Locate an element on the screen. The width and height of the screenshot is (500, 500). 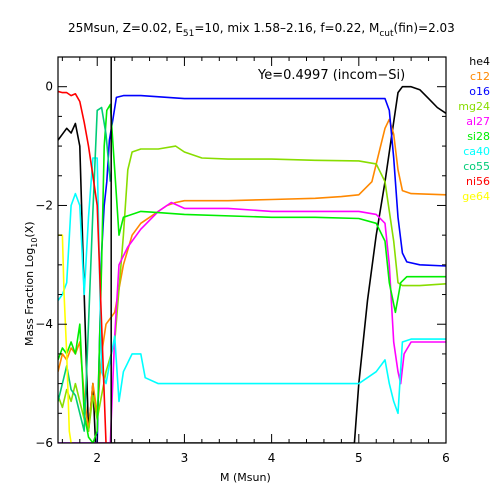
legend-item-co55: co55 is located at coordinates (476, 166).